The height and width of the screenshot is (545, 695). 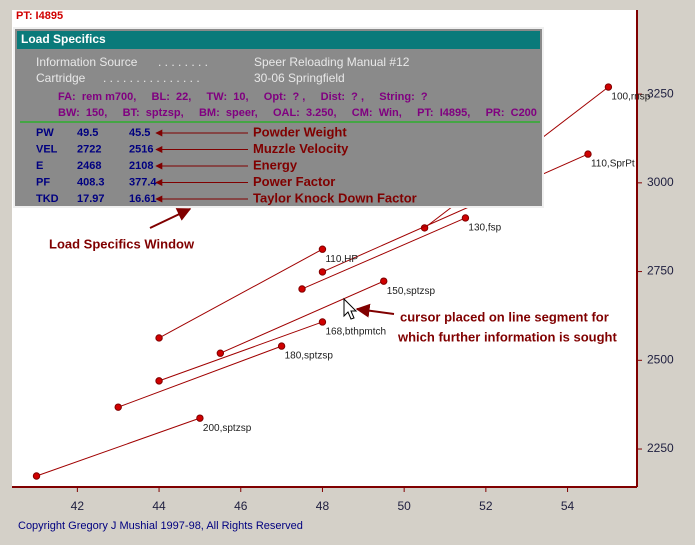 What do you see at coordinates (332, 62) in the screenshot?
I see `info-value: Speer Reloading Manual #12` at bounding box center [332, 62].